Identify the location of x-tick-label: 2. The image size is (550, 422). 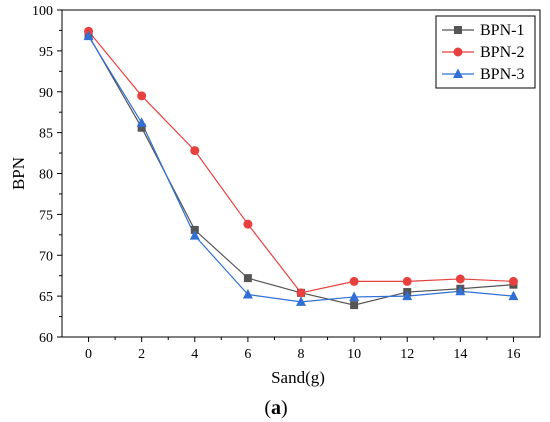
(141, 354).